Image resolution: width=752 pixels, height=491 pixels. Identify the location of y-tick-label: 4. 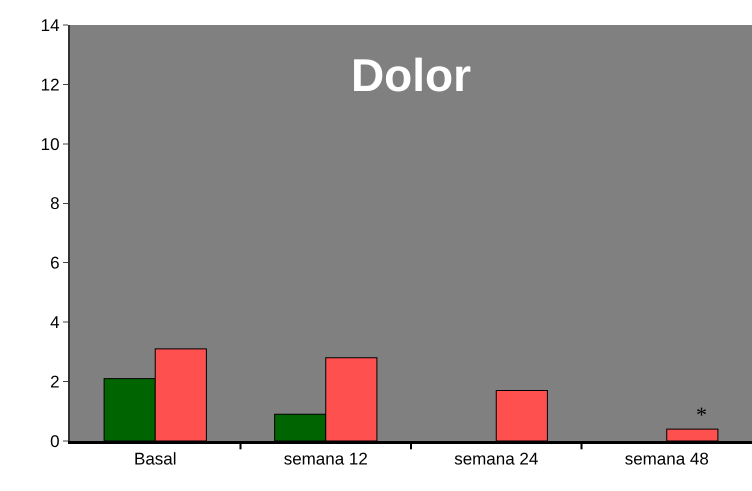
(55, 322).